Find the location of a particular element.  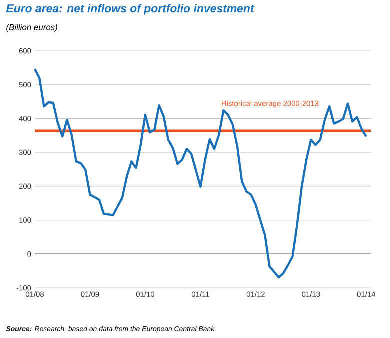

chart-subtitle: (Billion euros) is located at coordinates (32, 28).